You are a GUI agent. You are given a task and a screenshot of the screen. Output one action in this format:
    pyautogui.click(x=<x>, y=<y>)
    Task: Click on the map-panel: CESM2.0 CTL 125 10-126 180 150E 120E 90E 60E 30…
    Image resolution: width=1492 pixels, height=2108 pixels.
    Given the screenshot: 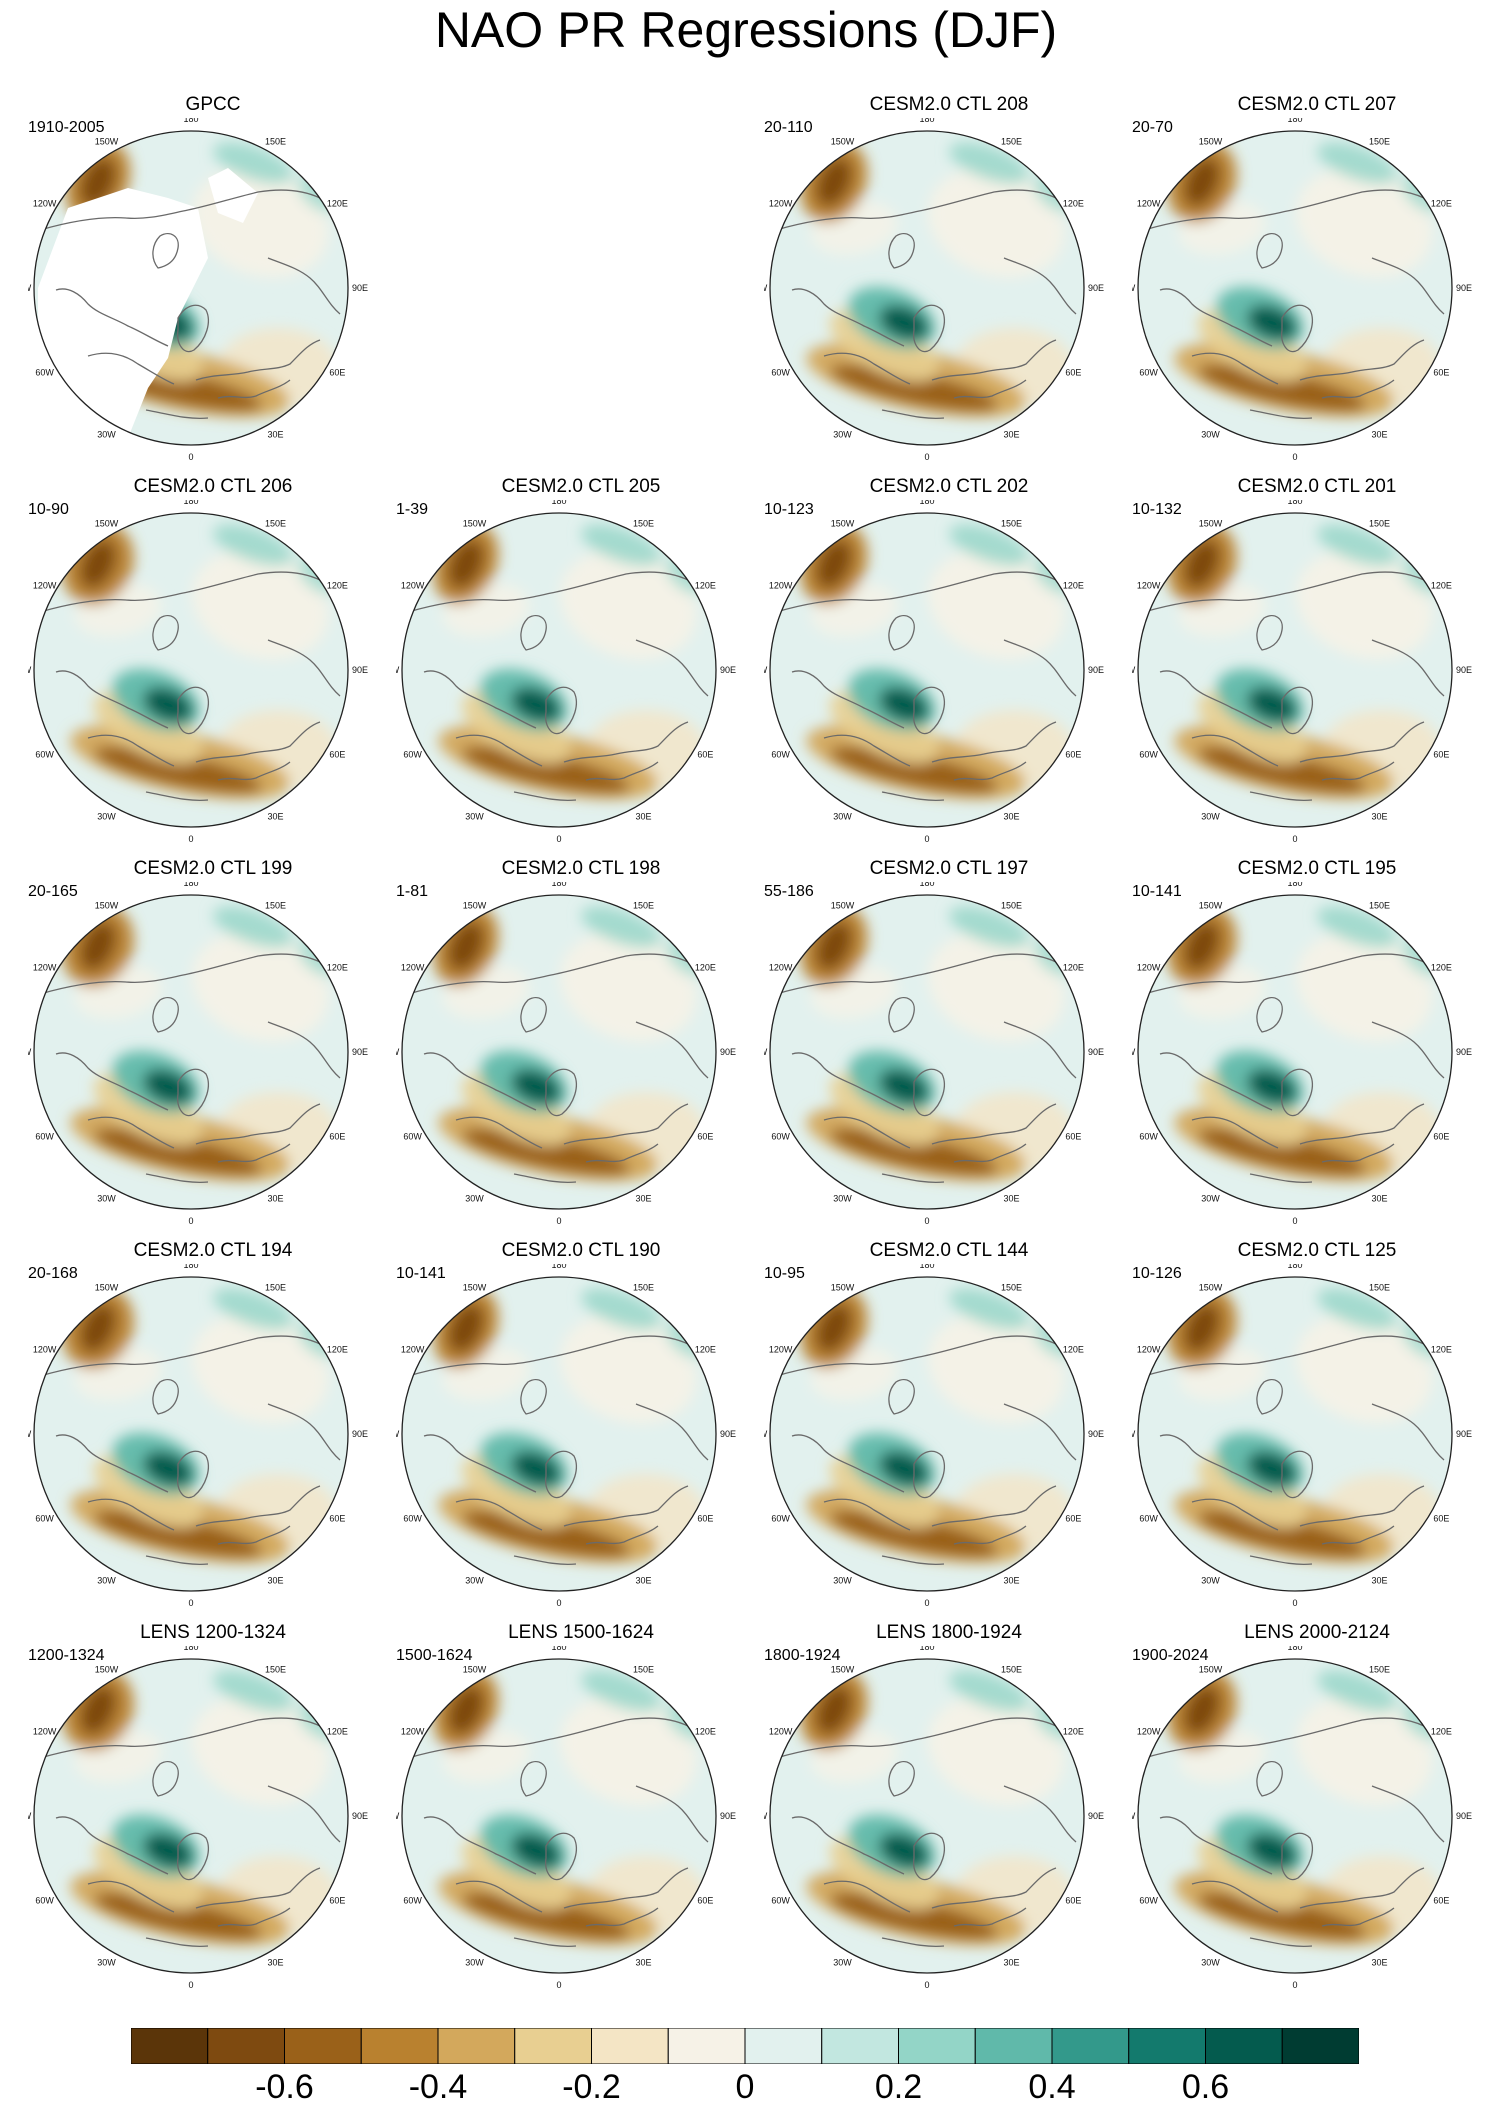 What is the action you would take?
    pyautogui.click(x=1312, y=1430)
    